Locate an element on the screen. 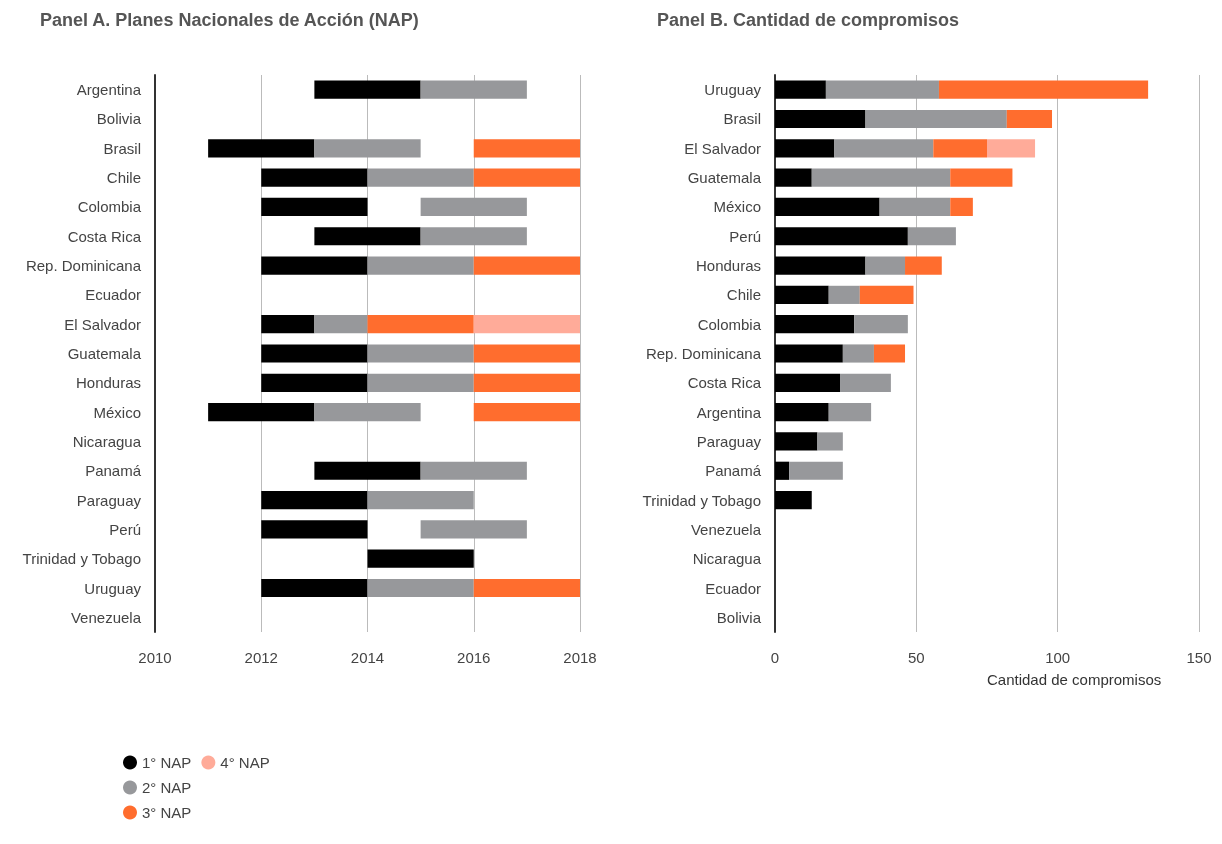  y-tick-label: Trinidad y Tobago is located at coordinates (81, 559).